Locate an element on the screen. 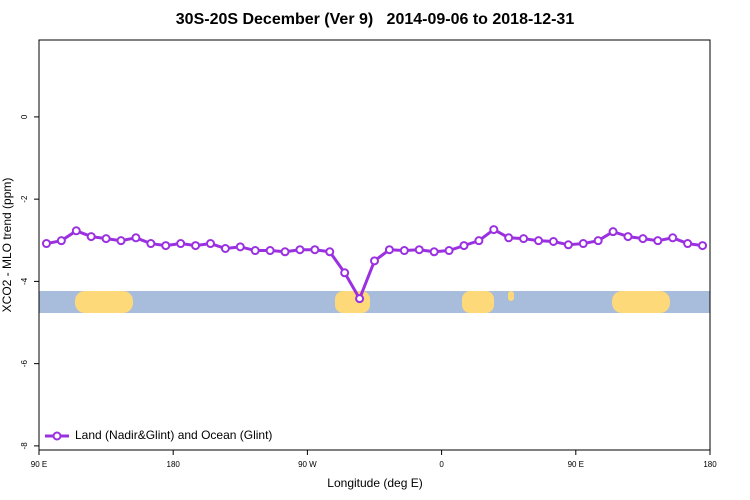 The image size is (750, 500). y-axis-label: XCO2 - MLO trend (ppm) is located at coordinates (7, 245).